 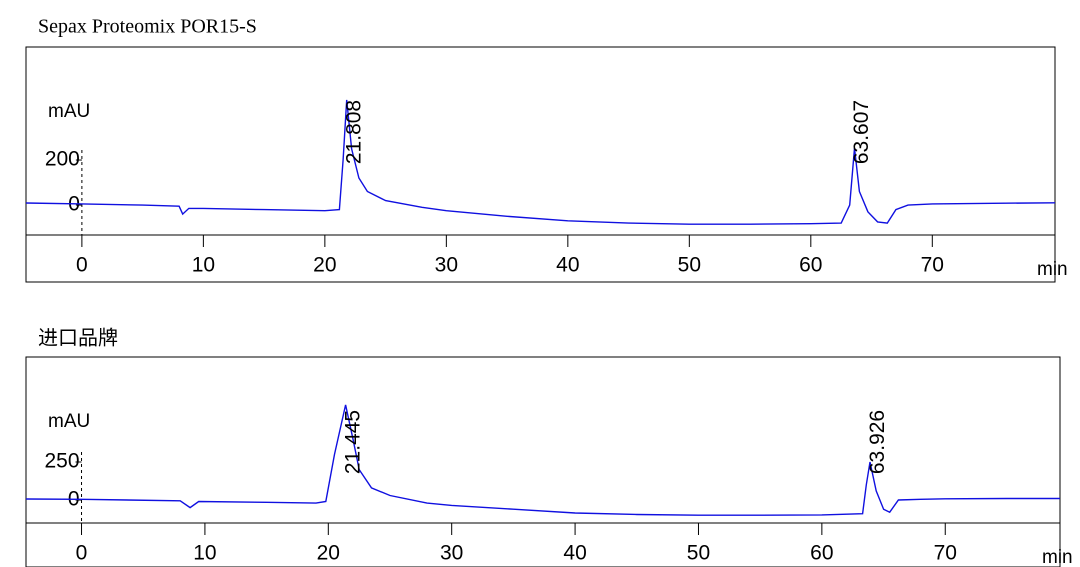 What do you see at coordinates (78, 338) in the screenshot?
I see `chart-title: 进口品牌` at bounding box center [78, 338].